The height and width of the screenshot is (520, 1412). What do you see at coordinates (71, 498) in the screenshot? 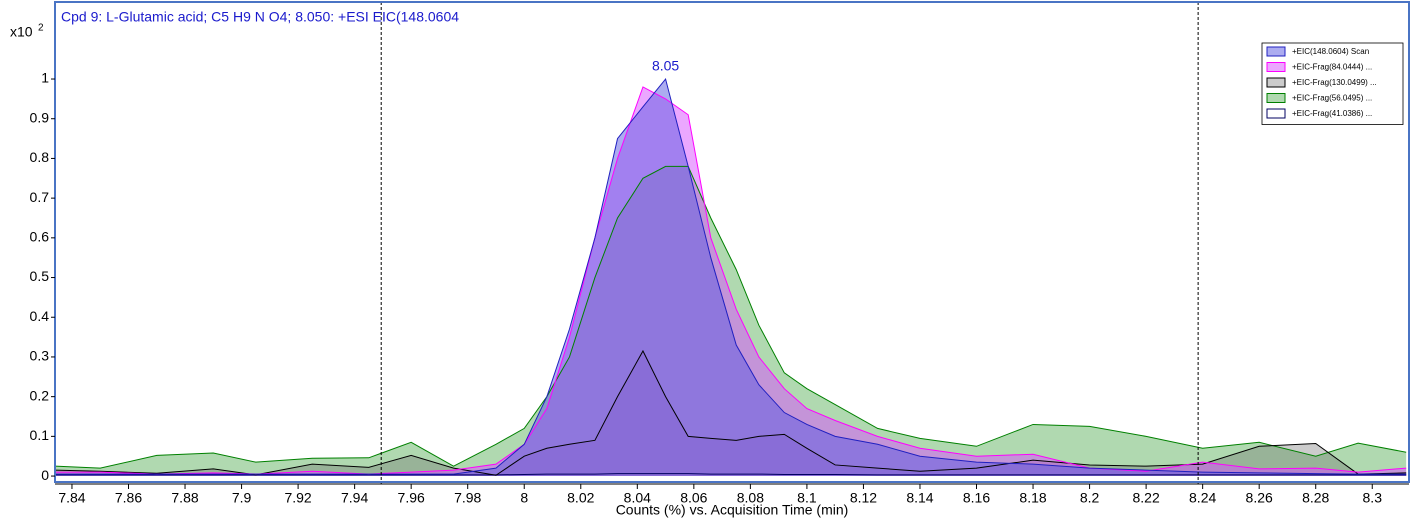
I see `x-tick-label: 7.84` at bounding box center [71, 498].